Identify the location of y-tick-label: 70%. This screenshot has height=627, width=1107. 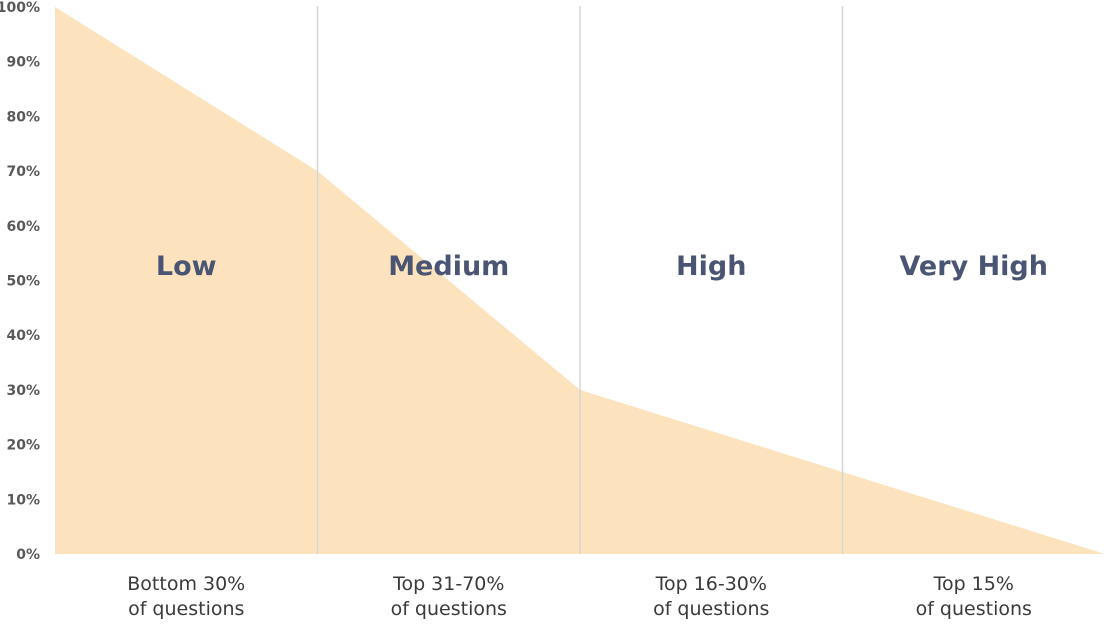
(23, 172).